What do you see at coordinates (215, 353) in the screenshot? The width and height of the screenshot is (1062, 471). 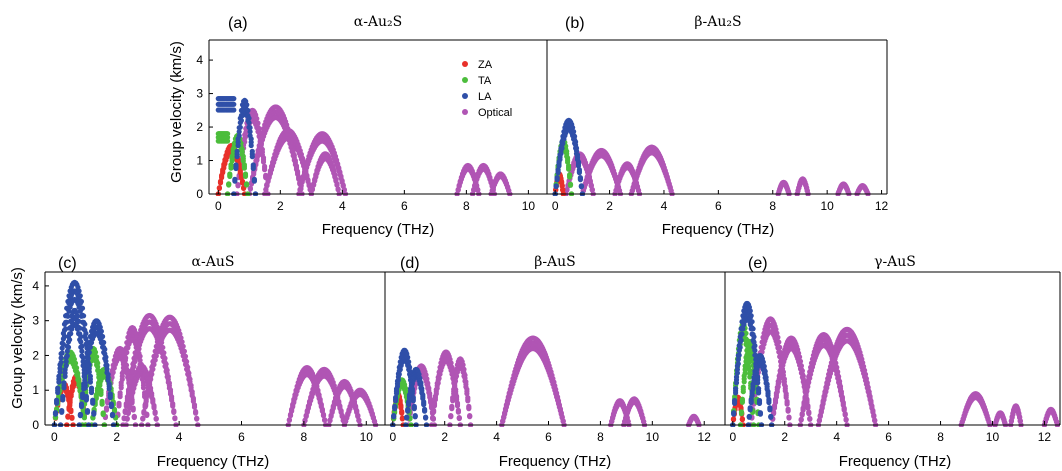 I see `plot-area-c` at bounding box center [215, 353].